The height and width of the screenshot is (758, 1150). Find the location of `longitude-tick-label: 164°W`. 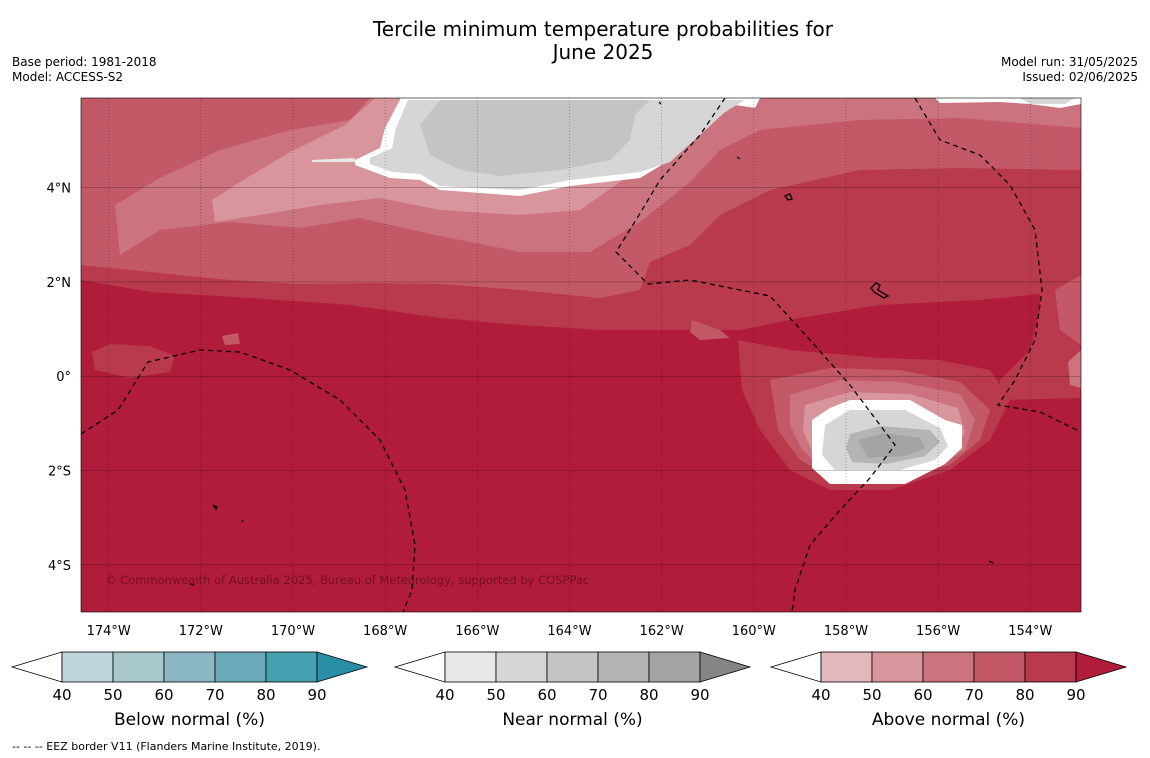

longitude-tick-label: 164°W is located at coordinates (569, 631).